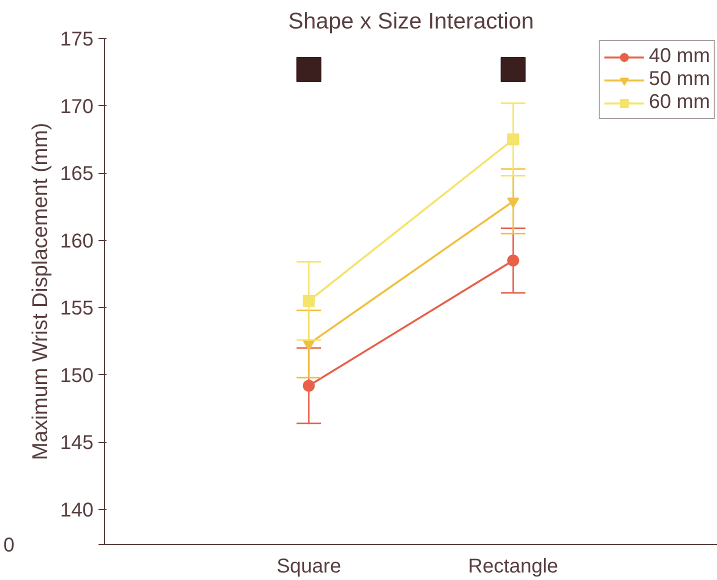  What do you see at coordinates (77, 375) in the screenshot?
I see `y-tick-label: 150` at bounding box center [77, 375].